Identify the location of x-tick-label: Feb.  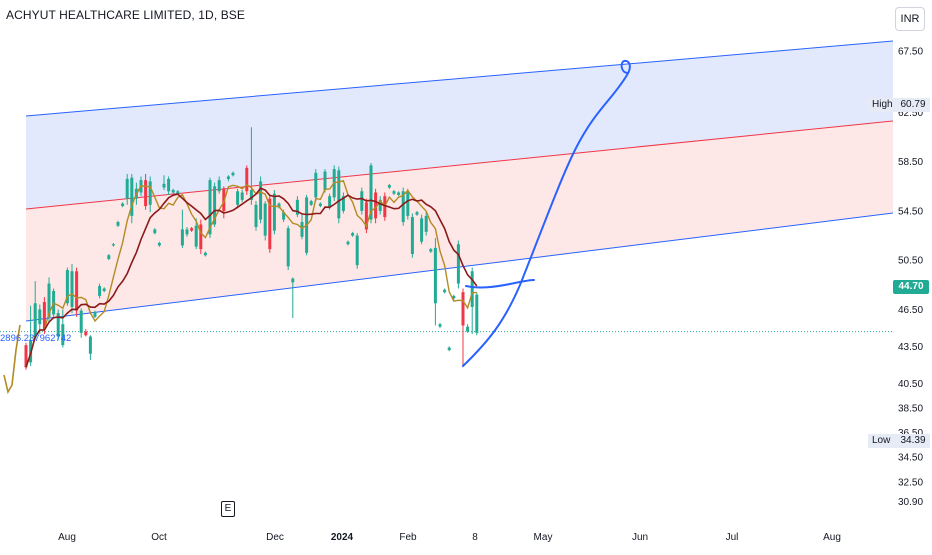
(408, 537).